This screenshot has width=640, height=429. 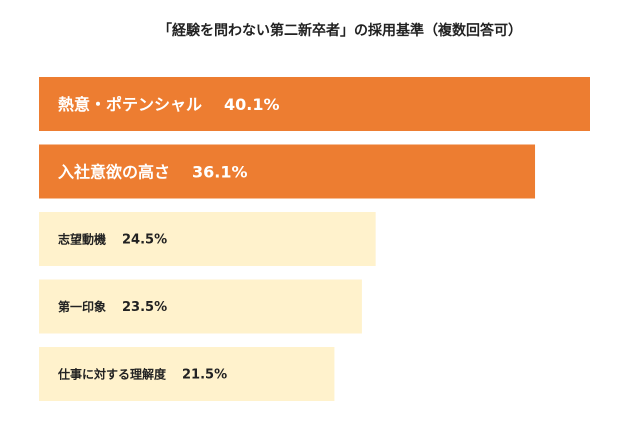 I want to click on bar-value-label: 36.1%, so click(x=220, y=171).